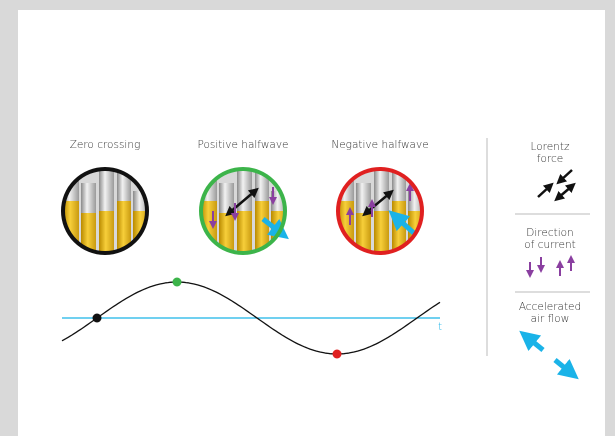 The height and width of the screenshot is (436, 615). Describe the element at coordinates (550, 147) in the screenshot. I see `legend-label: Lorentz` at that location.